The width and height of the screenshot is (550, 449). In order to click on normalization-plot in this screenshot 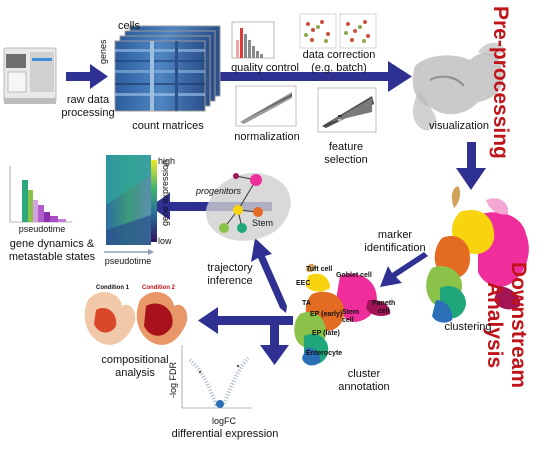, I will do `click(266, 106)`.